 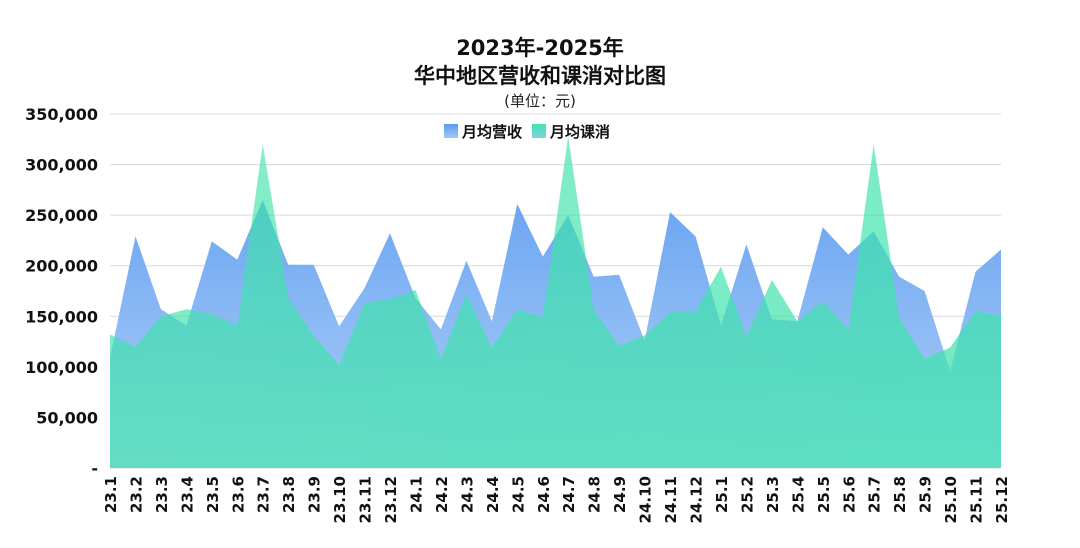 What do you see at coordinates (213, 494) in the screenshot?
I see `x-tick-label: 23.5` at bounding box center [213, 494].